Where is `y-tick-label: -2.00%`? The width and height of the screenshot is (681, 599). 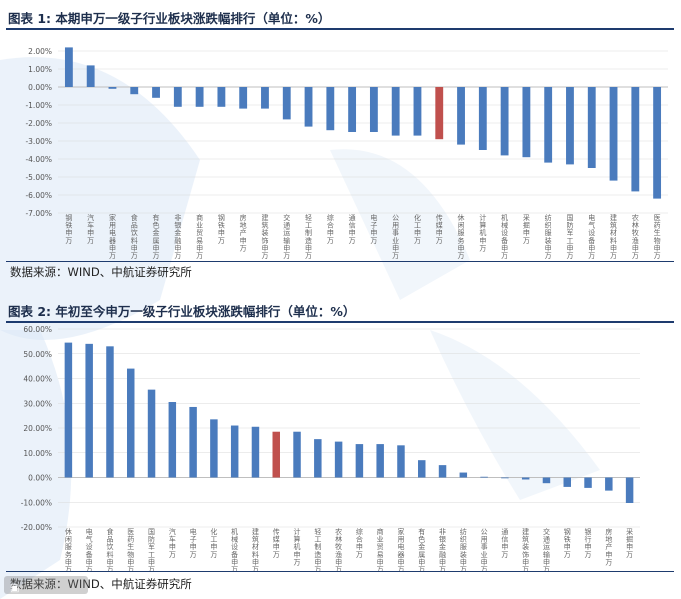
y-tick-label: -2.00% is located at coordinates (38, 123).